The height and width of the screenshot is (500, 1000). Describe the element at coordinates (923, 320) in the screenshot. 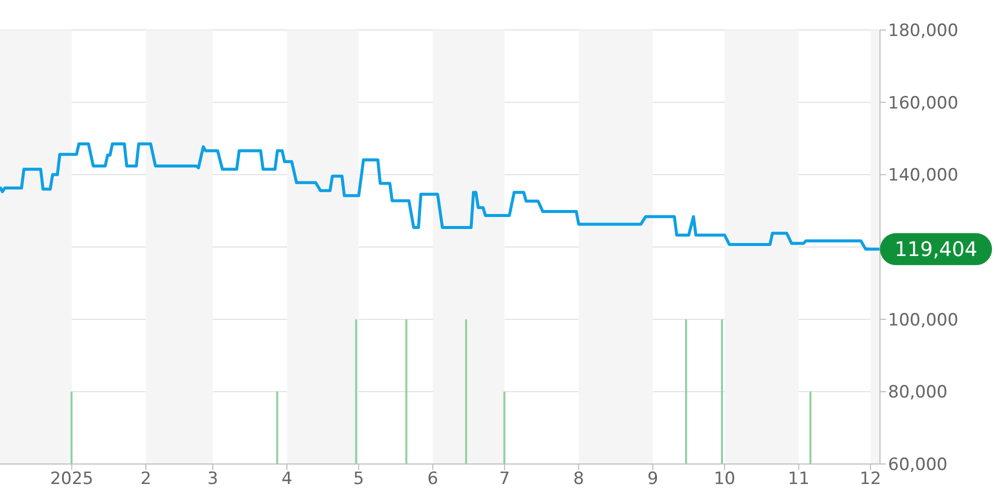

I see `y-tick-label: 100,000` at that location.